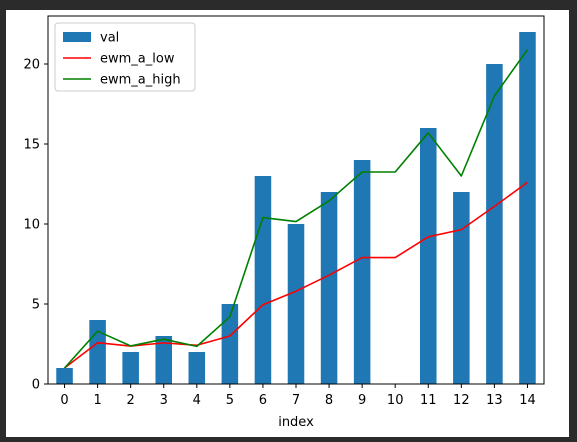 This screenshot has width=577, height=442. I want to click on legend-swatch-val, so click(77, 37).